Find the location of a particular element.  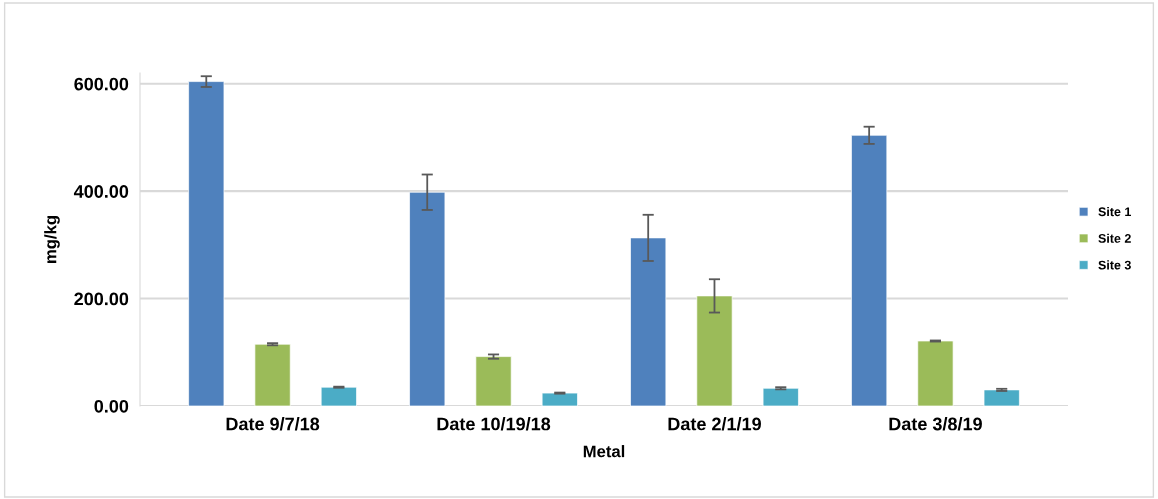

x-tick-label: Date 10/19/18 is located at coordinates (494, 424).